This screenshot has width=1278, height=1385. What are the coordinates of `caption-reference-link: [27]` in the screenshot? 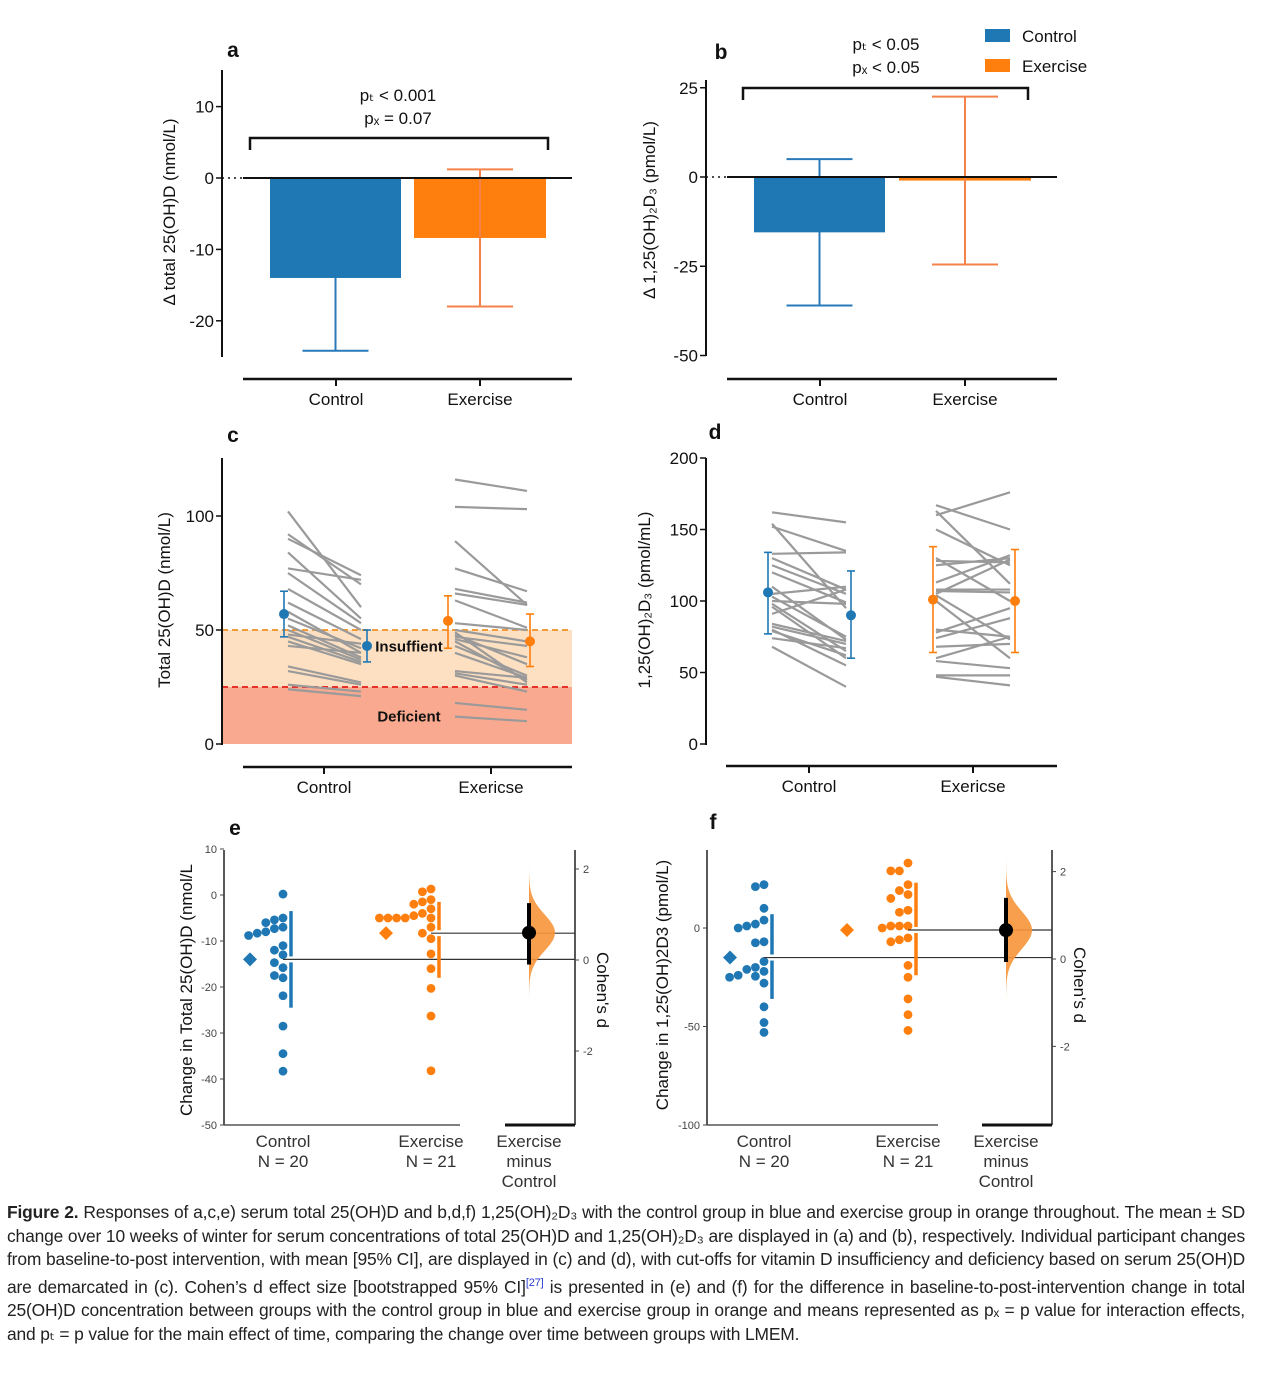 It's located at (534, 1282).